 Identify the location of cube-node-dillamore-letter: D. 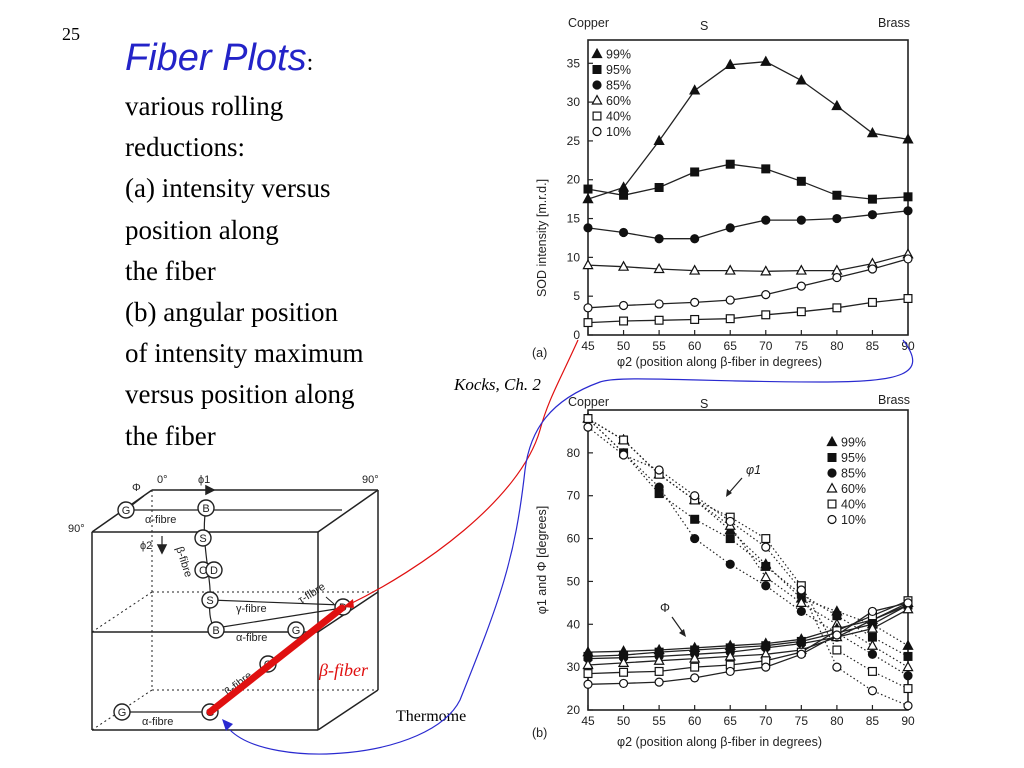
(214, 571).